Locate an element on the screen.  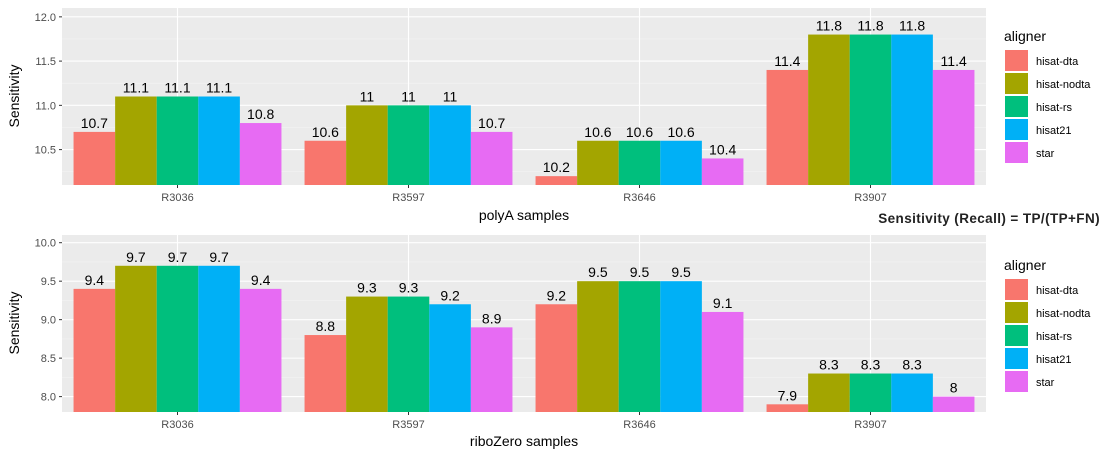
bar-hisat-rs-R3907 is located at coordinates (870, 109).